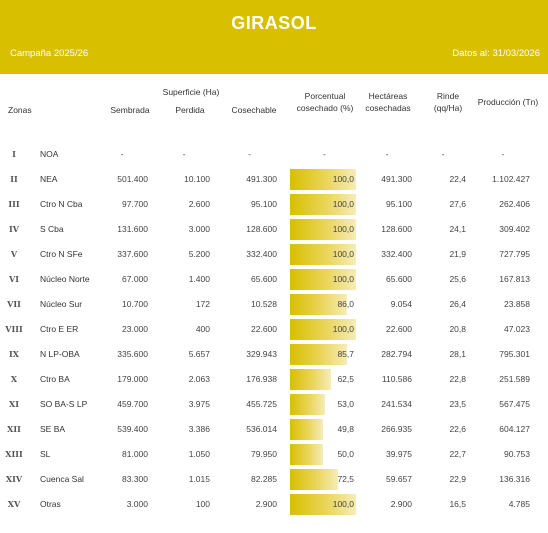 This screenshot has height=533, width=548. I want to click on hectareas-value: -, so click(387, 154).